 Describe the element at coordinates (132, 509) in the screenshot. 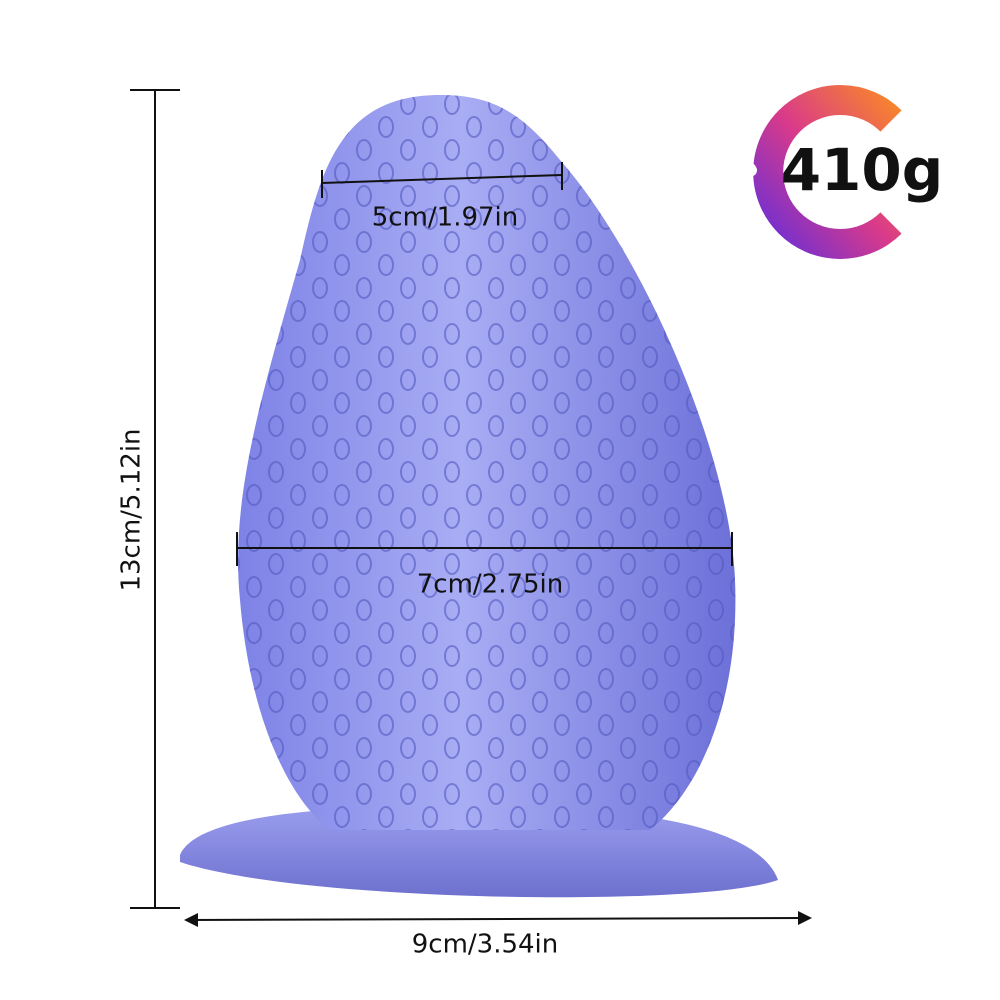

I see `height-label: 13cm/5.12in` at that location.